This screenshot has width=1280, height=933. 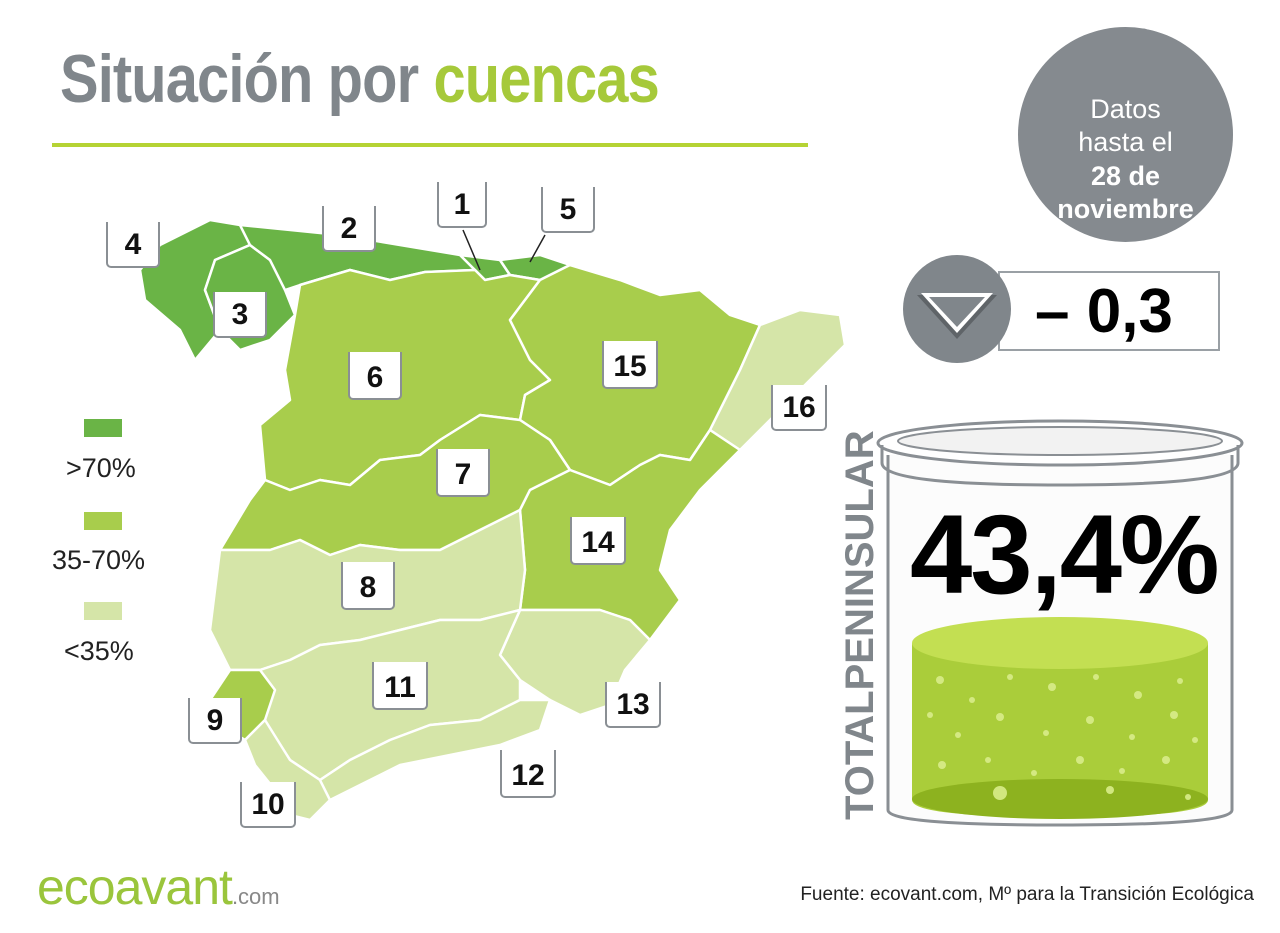 I want to click on legend-label-low: <35%, so click(x=99, y=651).